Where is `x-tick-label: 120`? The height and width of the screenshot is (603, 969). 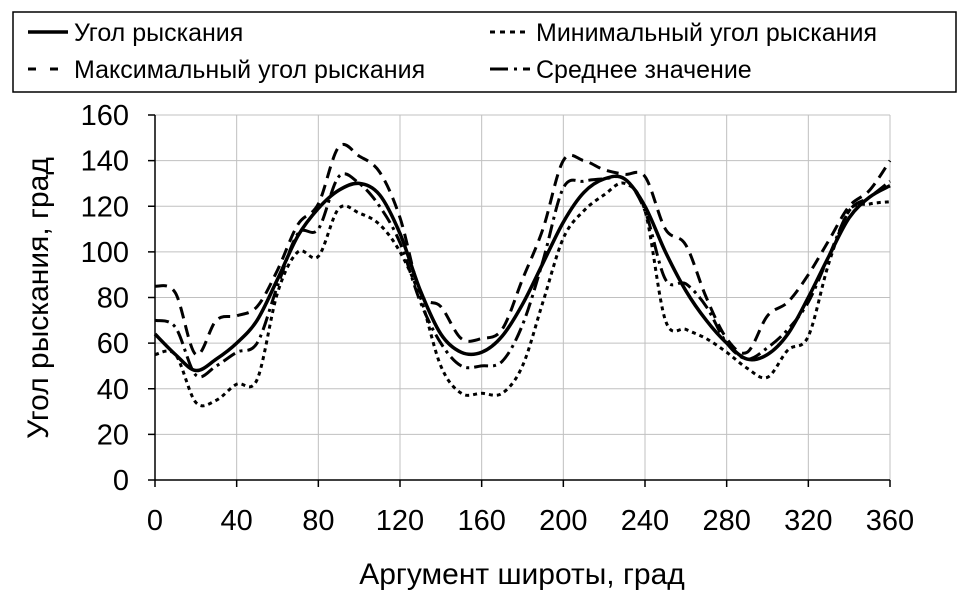 x-tick-label: 120 is located at coordinates (400, 521).